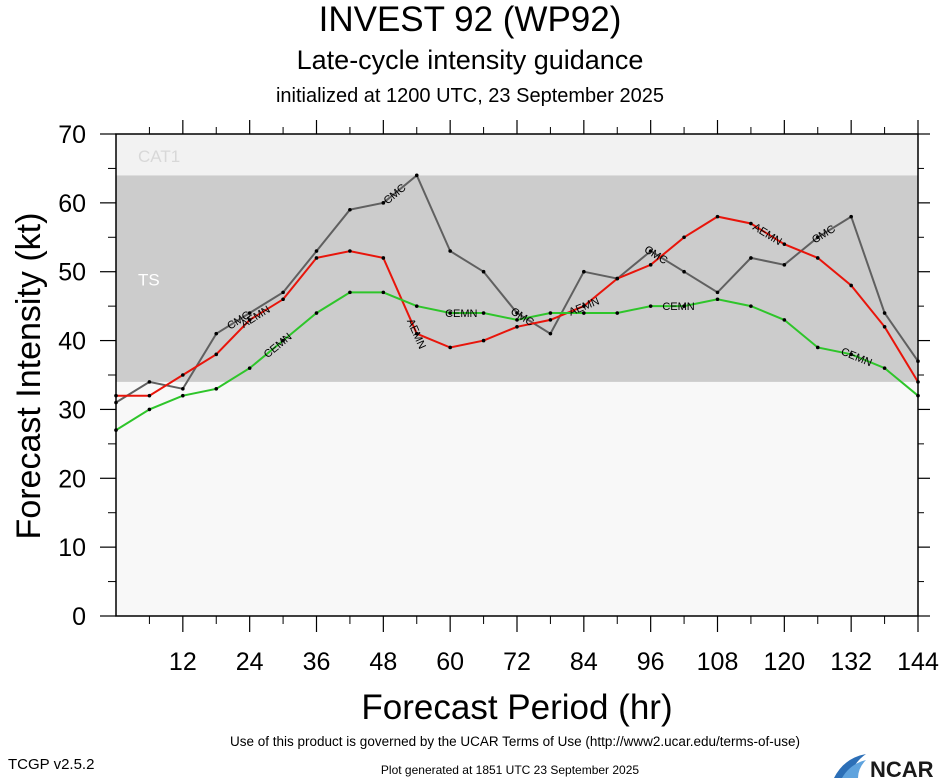 This screenshot has height=780, width=940. What do you see at coordinates (470, 60) in the screenshot?
I see `chart-subtitle: Late-cycle intensity guidance` at bounding box center [470, 60].